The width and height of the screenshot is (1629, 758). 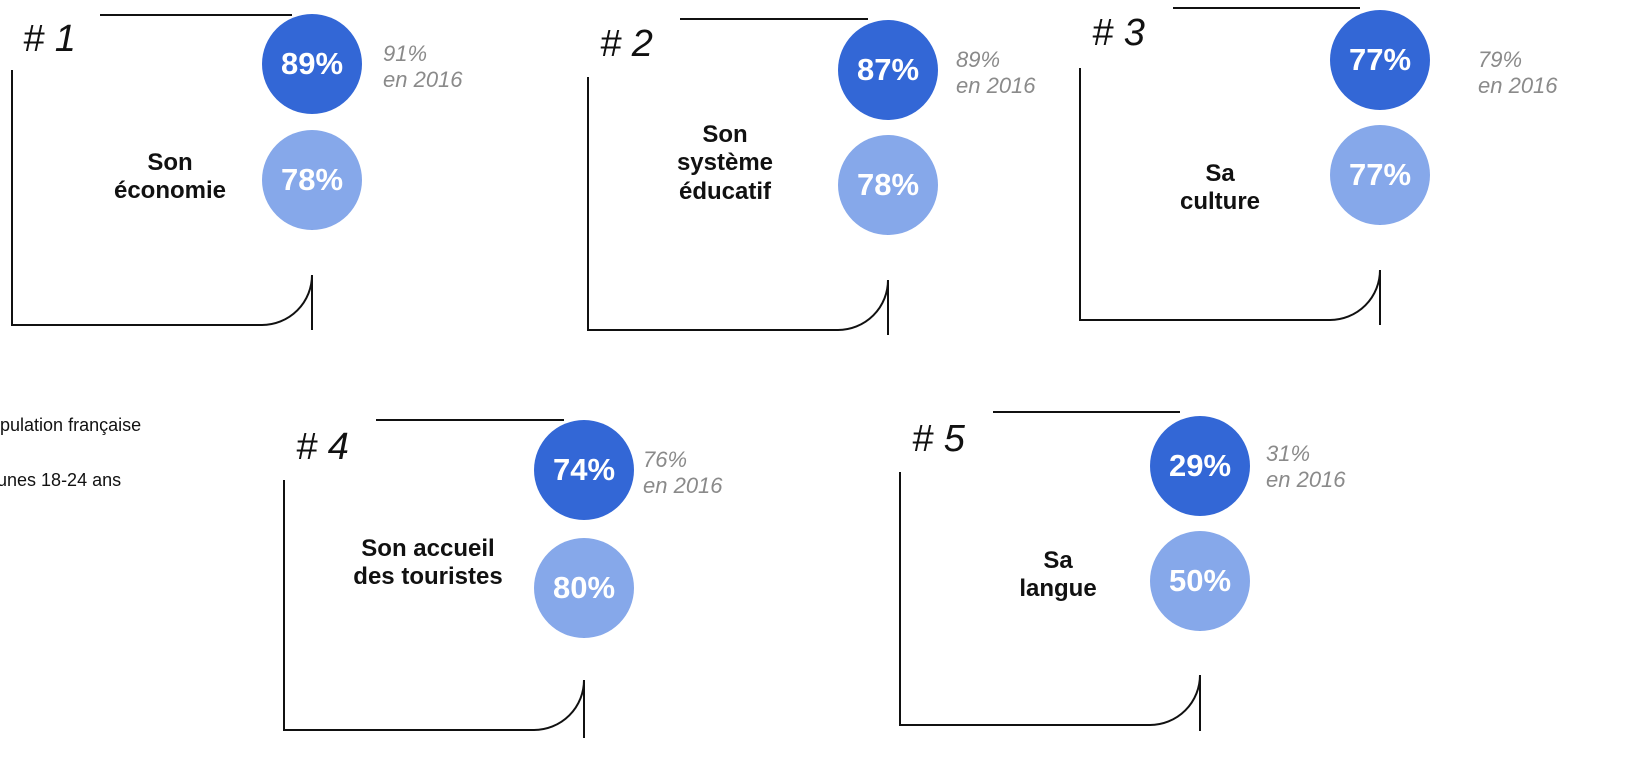 What do you see at coordinates (61, 480) in the screenshot?
I see `legend-young: Jeunes 18-24 ans` at bounding box center [61, 480].